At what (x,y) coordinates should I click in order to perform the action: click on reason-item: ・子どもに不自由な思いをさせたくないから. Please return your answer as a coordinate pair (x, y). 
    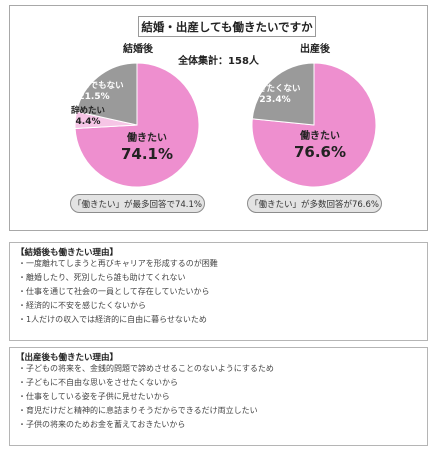
    Looking at the image, I should click on (98, 382).